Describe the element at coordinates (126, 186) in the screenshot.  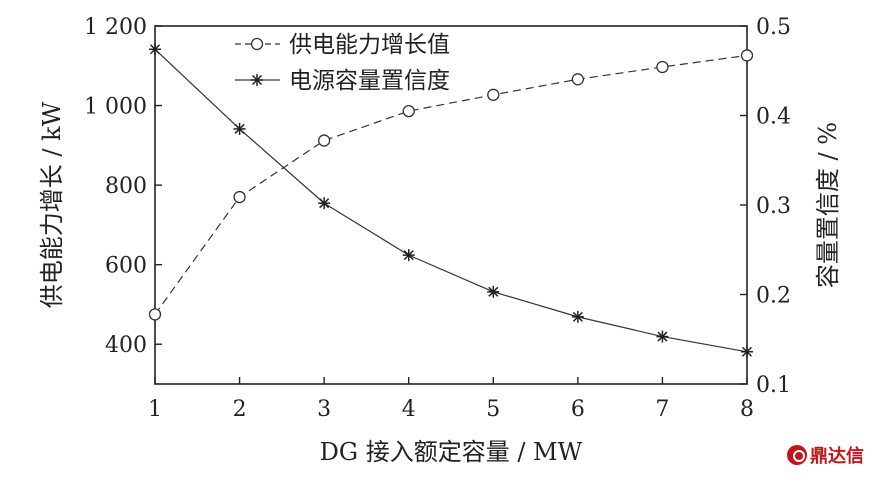
I see `y-left-tick-label: 800` at that location.